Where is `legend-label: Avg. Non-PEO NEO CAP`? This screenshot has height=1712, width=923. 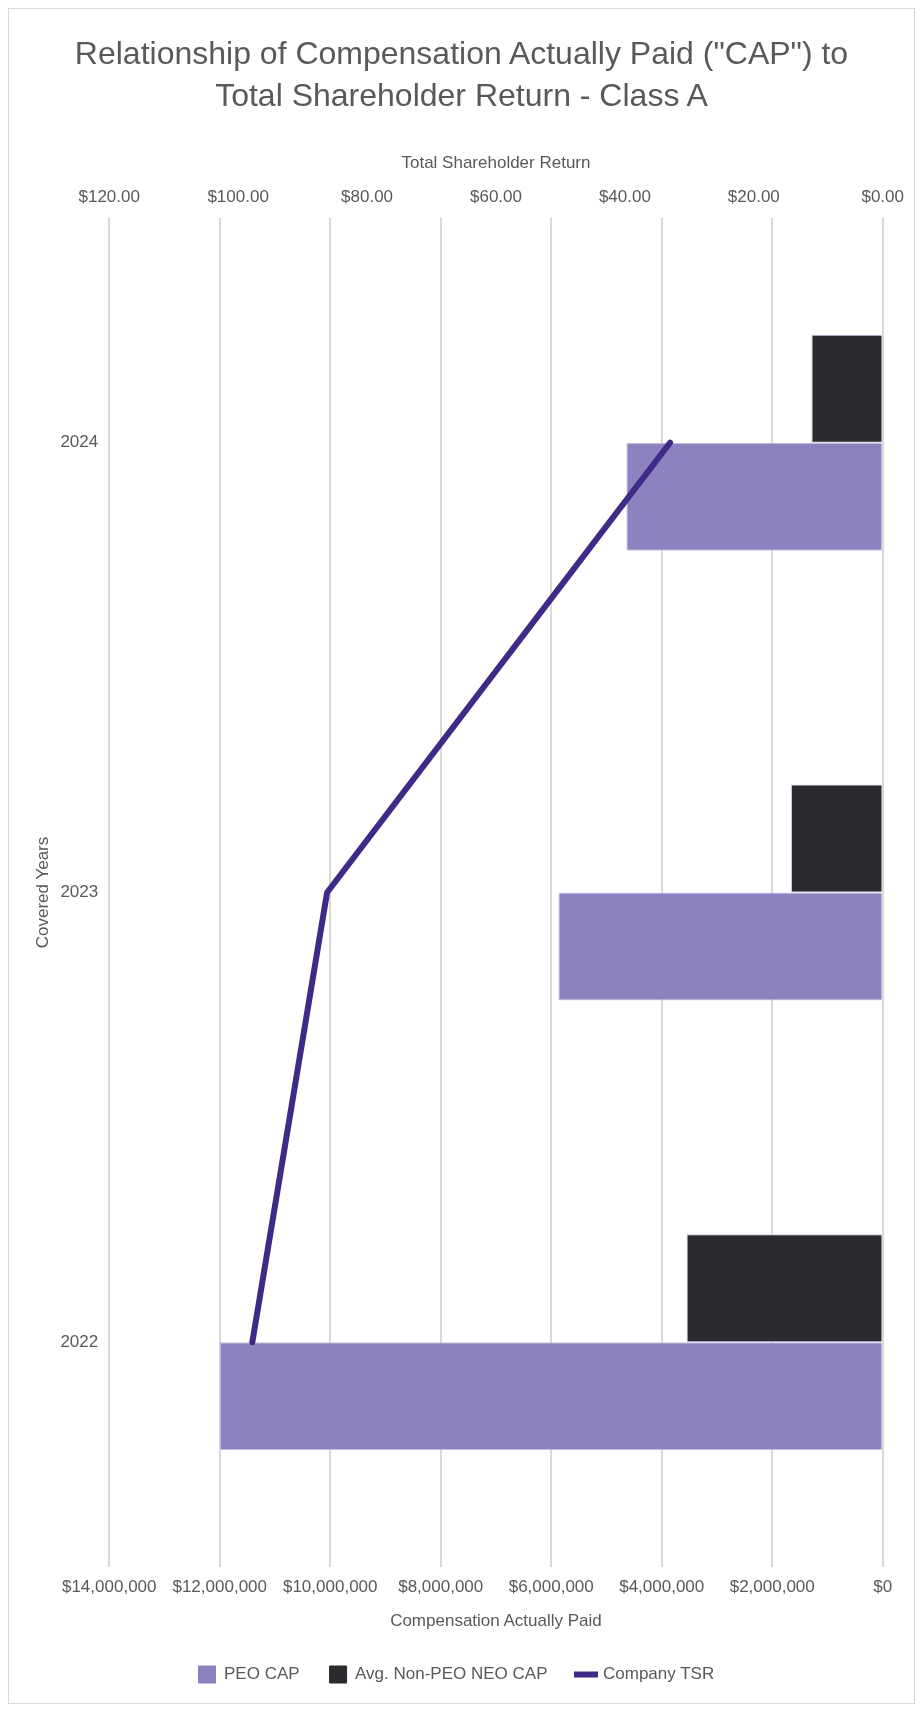
legend-label: Avg. Non-PEO NEO CAP is located at coordinates (451, 1674).